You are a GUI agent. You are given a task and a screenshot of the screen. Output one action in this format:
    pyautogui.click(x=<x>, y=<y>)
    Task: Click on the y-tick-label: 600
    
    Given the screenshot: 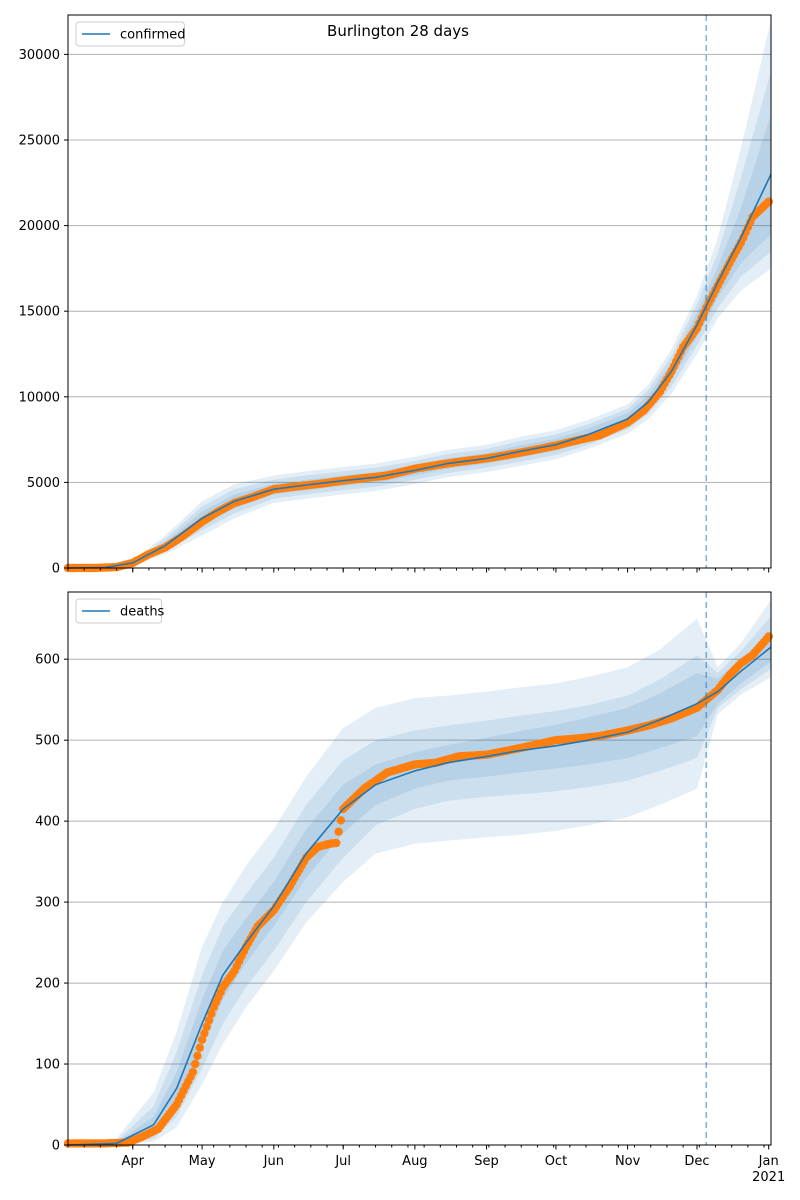 What is the action you would take?
    pyautogui.click(x=47, y=660)
    